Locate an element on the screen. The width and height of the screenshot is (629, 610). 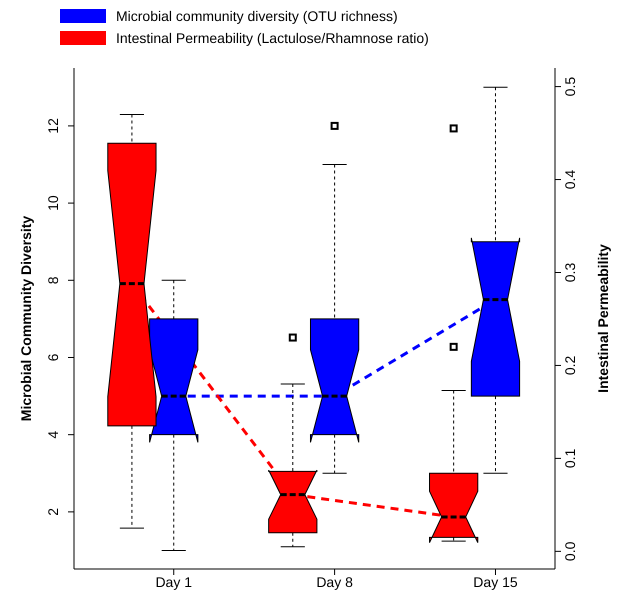
x-tick-label: Day 15 is located at coordinates (495, 582).